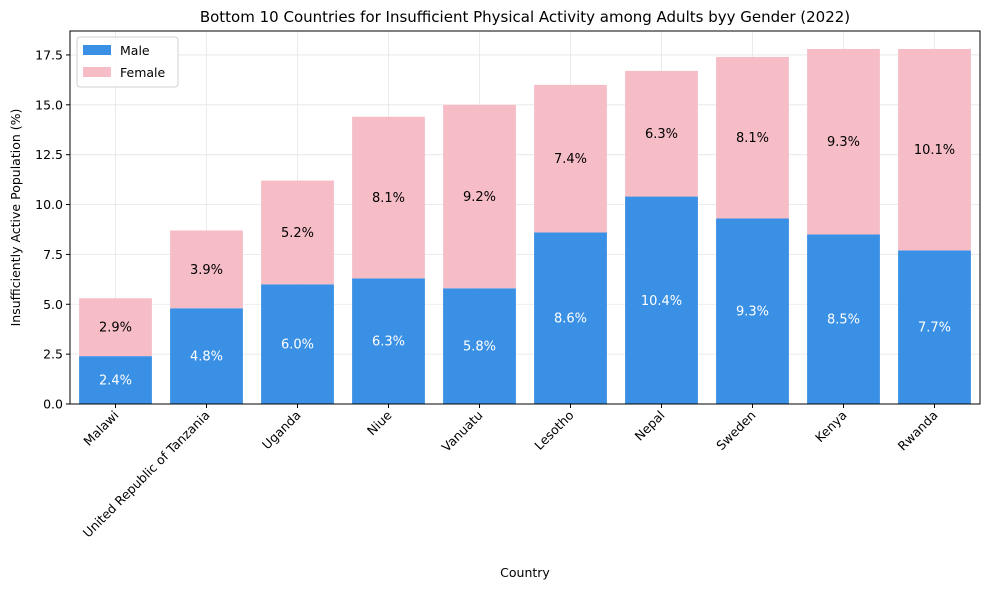  Describe the element at coordinates (127, 62) in the screenshot. I see `legend: Male Female` at that location.